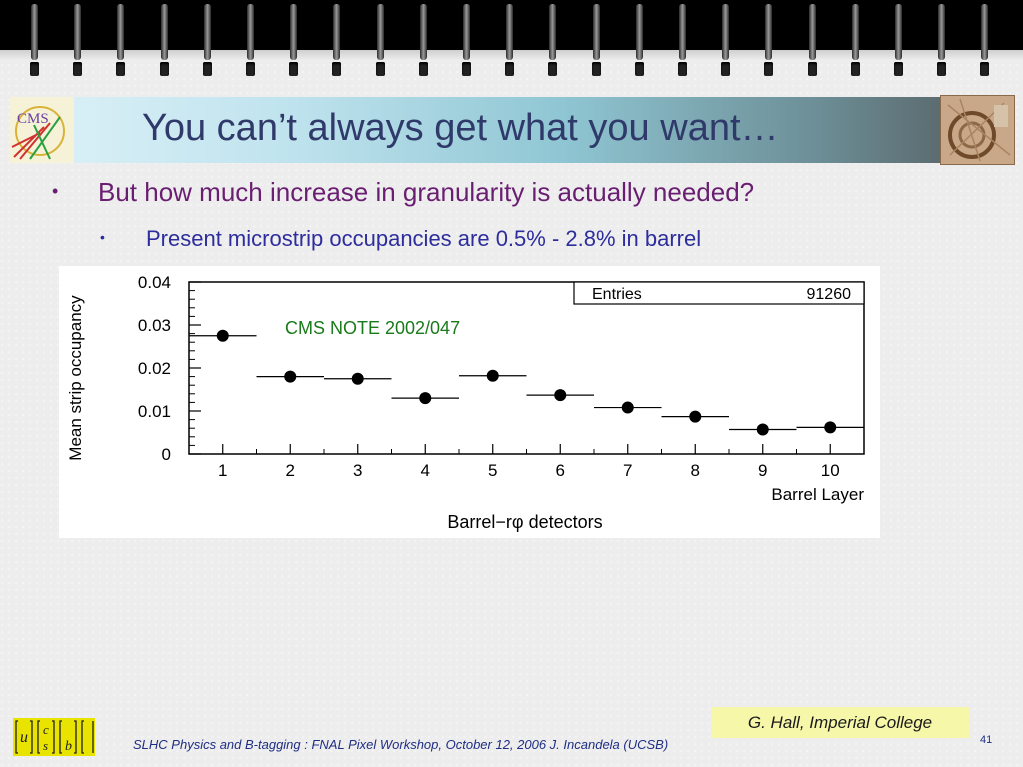 This screenshot has width=1023, height=767. I want to click on y-tick-label: 0.02, so click(154, 368).